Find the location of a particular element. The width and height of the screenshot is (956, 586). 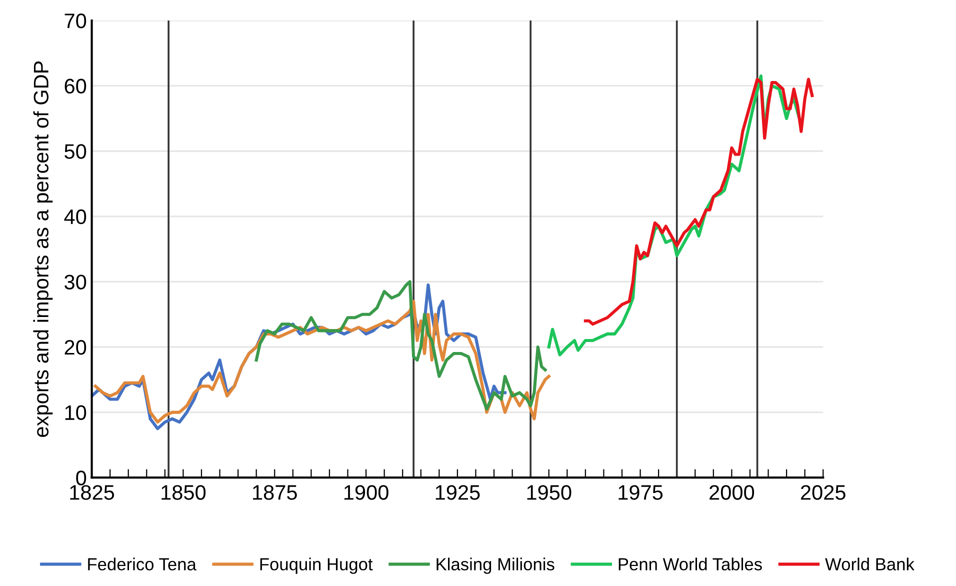

x-tick-label: 1875 is located at coordinates (275, 492).